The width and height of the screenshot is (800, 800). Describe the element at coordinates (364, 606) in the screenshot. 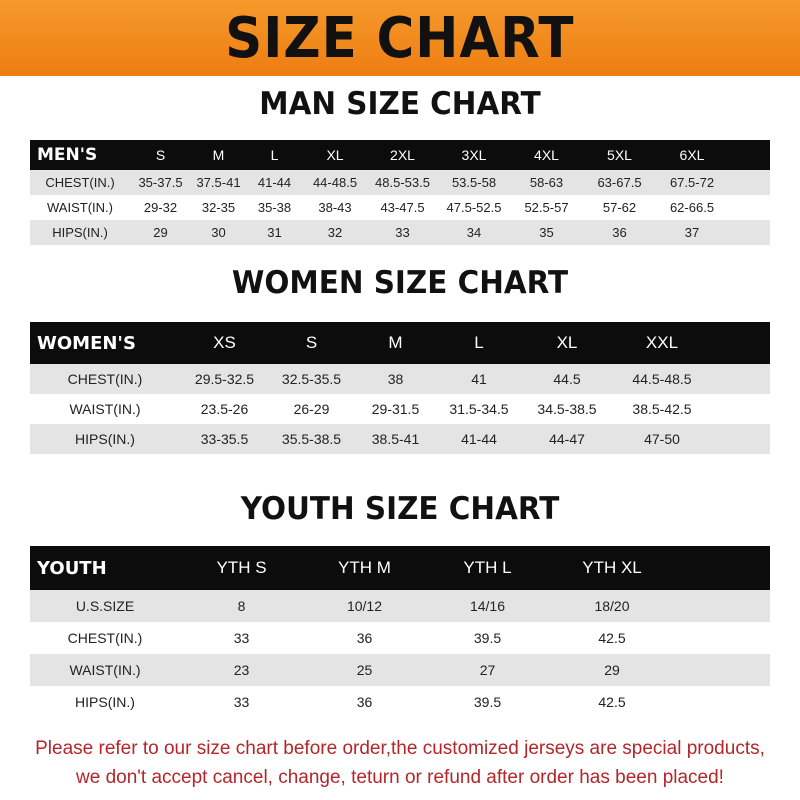

I see `table-cell: 10/12` at that location.